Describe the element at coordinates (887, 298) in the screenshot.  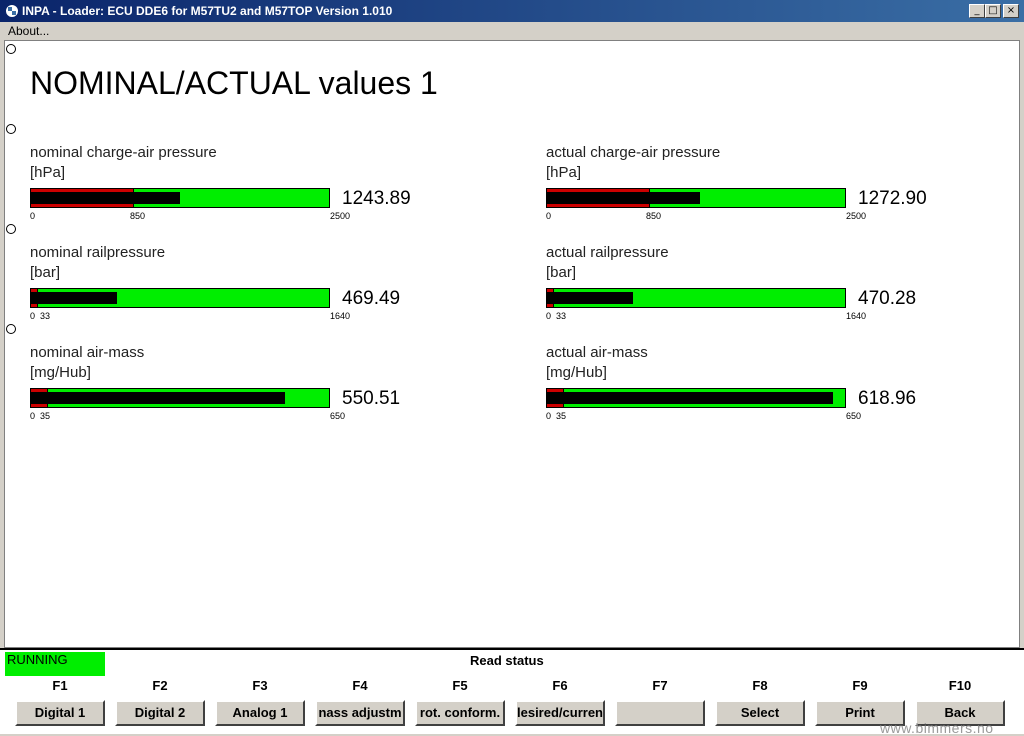
I see `gauge-value: 470.28` at that location.